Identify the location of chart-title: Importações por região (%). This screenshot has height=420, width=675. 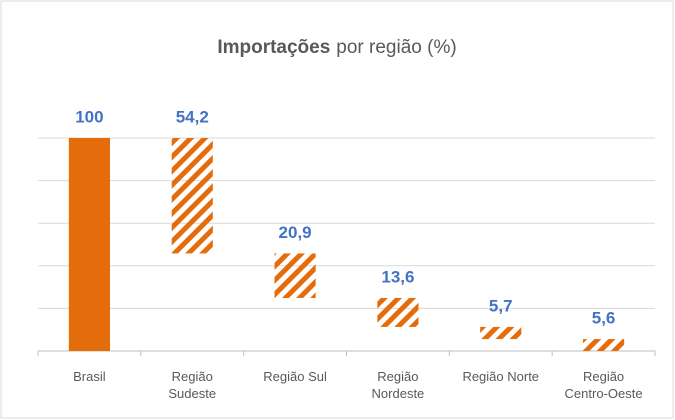
(336, 47).